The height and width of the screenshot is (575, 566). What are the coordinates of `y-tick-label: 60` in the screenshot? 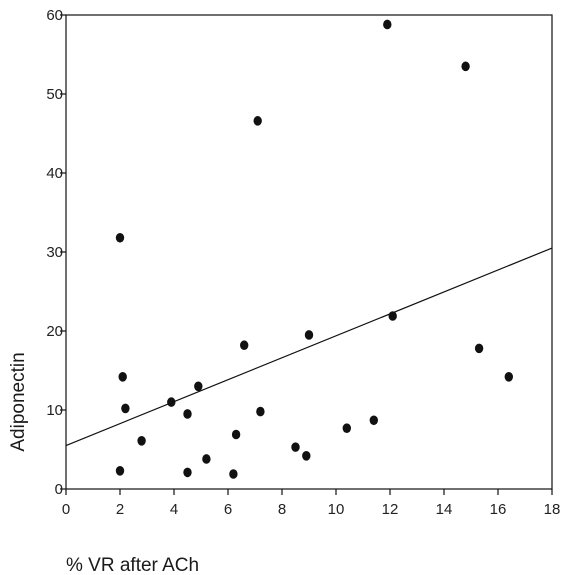 It's located at (54, 15).